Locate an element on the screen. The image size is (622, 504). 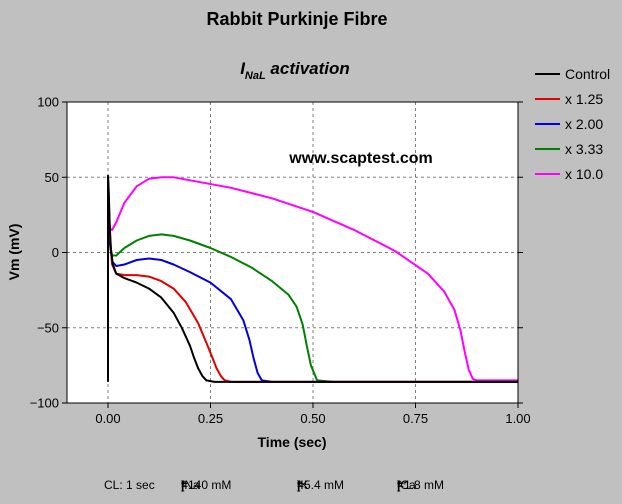
legend: Control x 1.25 x 2.00 x 3.33 x 10.0 is located at coordinates (572, 124).